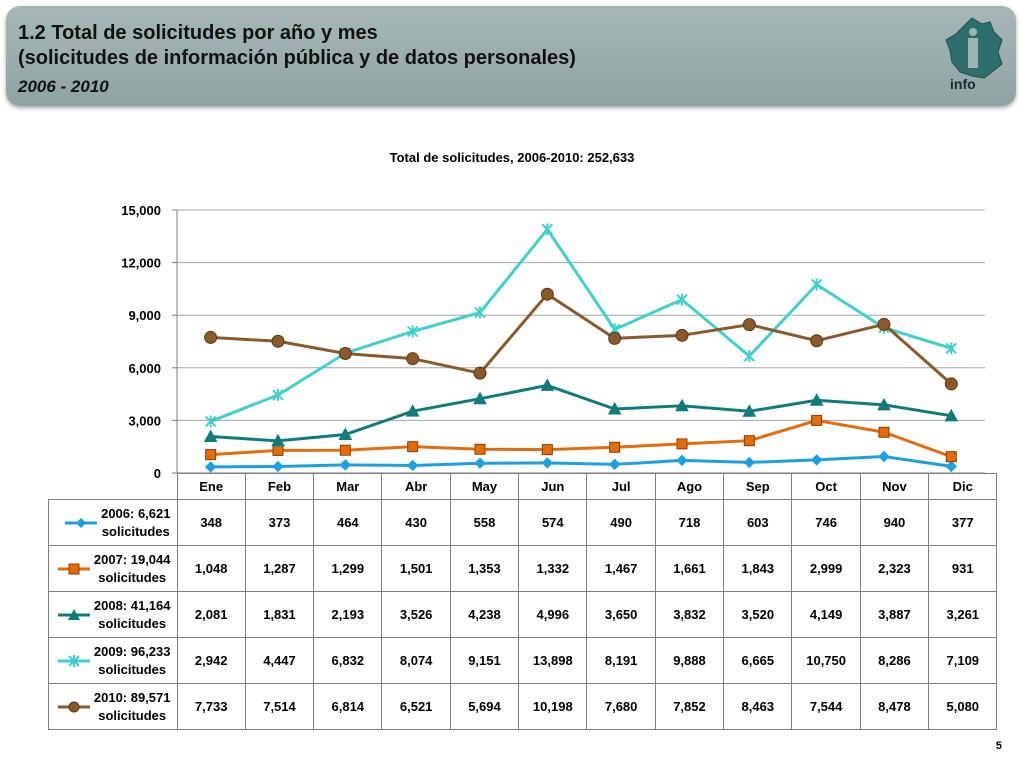 This screenshot has height=768, width=1024. What do you see at coordinates (348, 568) in the screenshot?
I see `data-label: 1,299` at bounding box center [348, 568].